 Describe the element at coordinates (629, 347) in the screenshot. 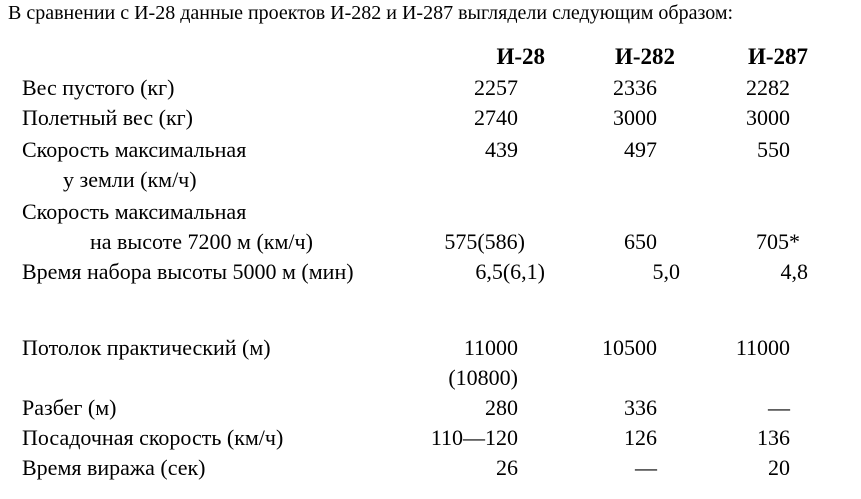

I see `cell-value: 10500` at that location.